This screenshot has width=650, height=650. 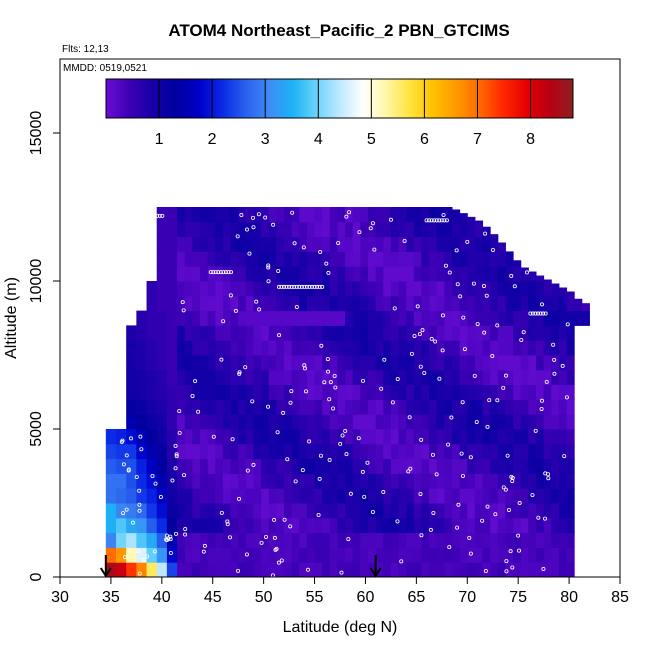 I want to click on colorbar-tick-label: 3, so click(x=265, y=139).